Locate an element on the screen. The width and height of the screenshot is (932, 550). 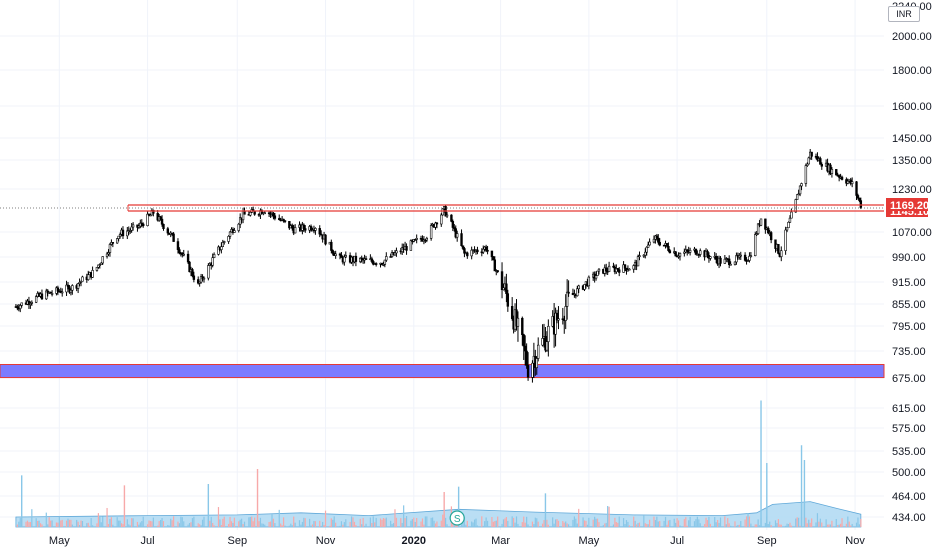
price-tick-label: 915.00 is located at coordinates (909, 283).